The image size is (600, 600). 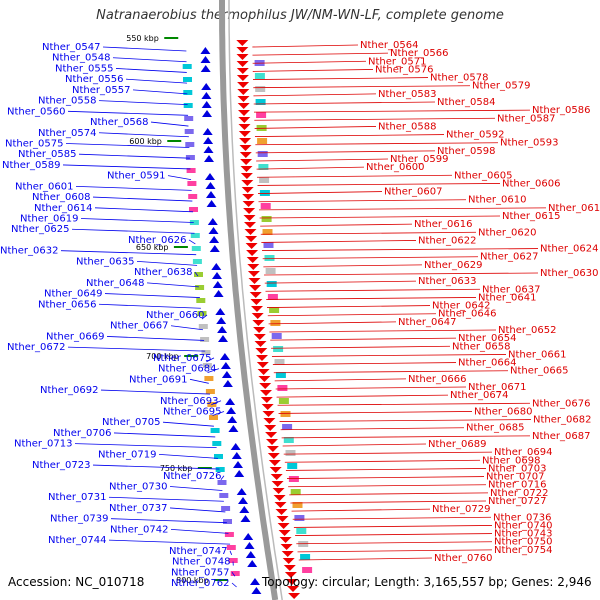 What do you see at coordinates (175, 315) in the screenshot?
I see `plus-gene-label: Nther_0660` at bounding box center [175, 315].